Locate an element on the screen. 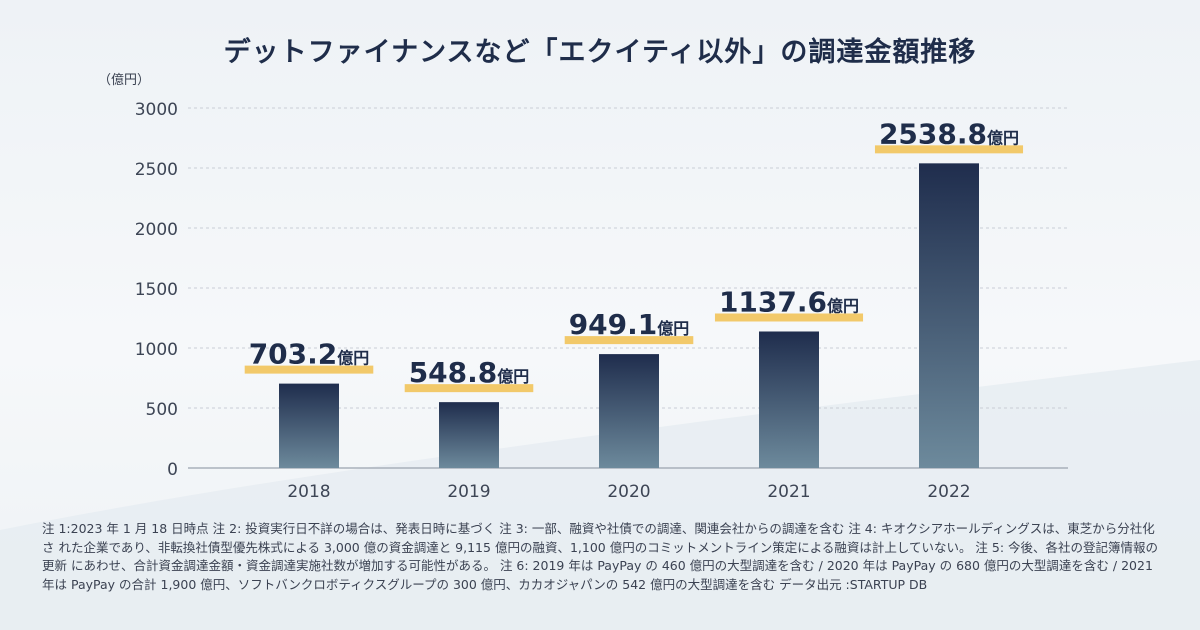 The image size is (1200, 630). svg-text: 548.8億円 is located at coordinates (469, 372).